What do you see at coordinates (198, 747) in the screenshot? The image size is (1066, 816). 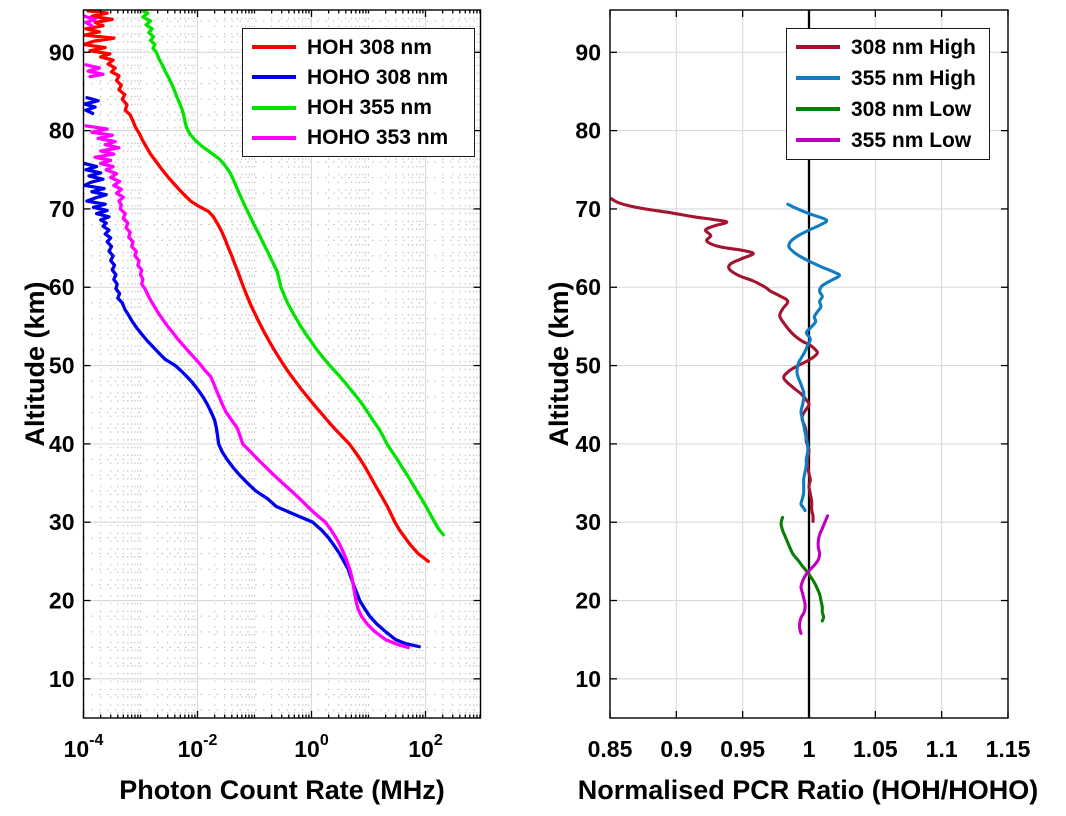 I see `x-tick-label: 10⁻²` at bounding box center [198, 747].